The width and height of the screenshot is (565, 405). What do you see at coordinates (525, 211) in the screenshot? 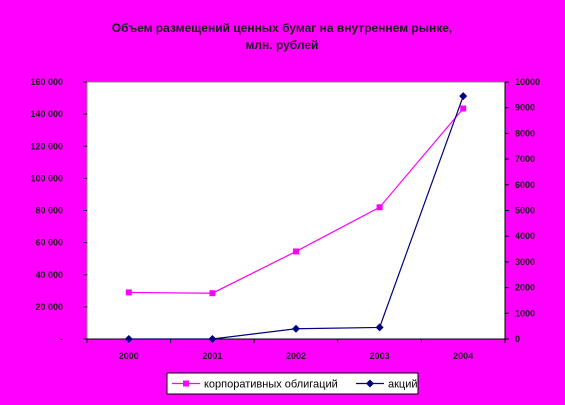
I see `right-tick-label: 5000` at bounding box center [525, 211].